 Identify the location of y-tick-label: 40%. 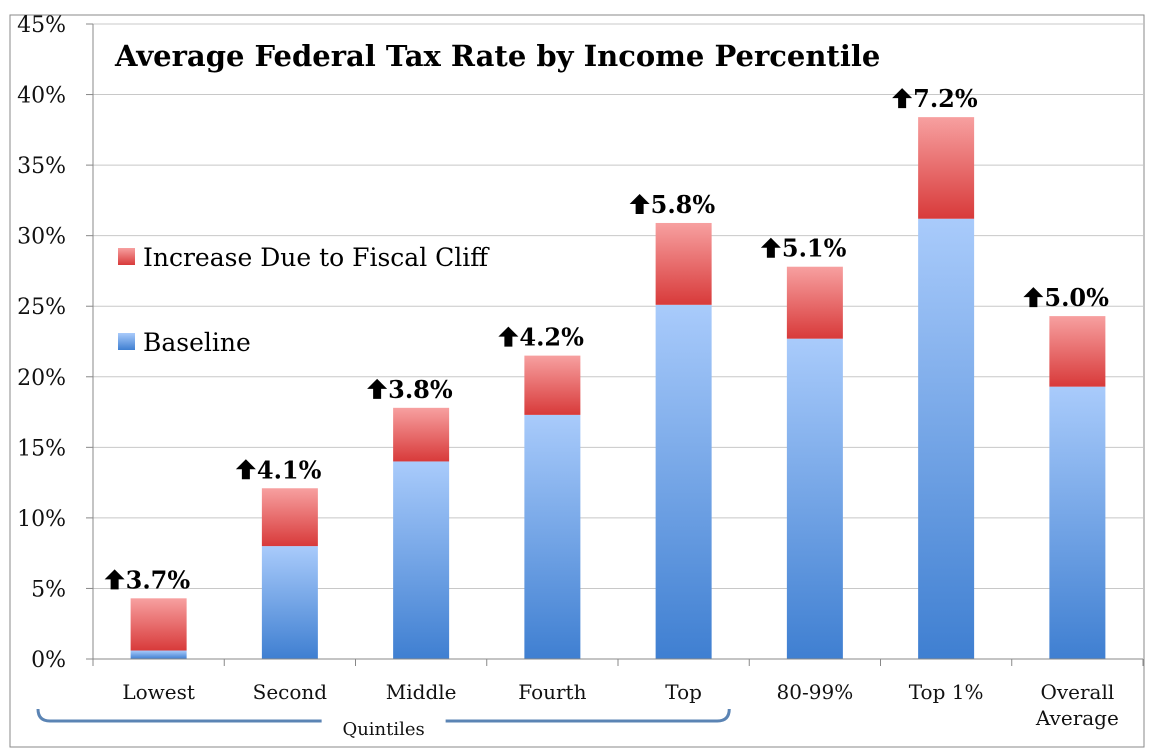
(41, 96).